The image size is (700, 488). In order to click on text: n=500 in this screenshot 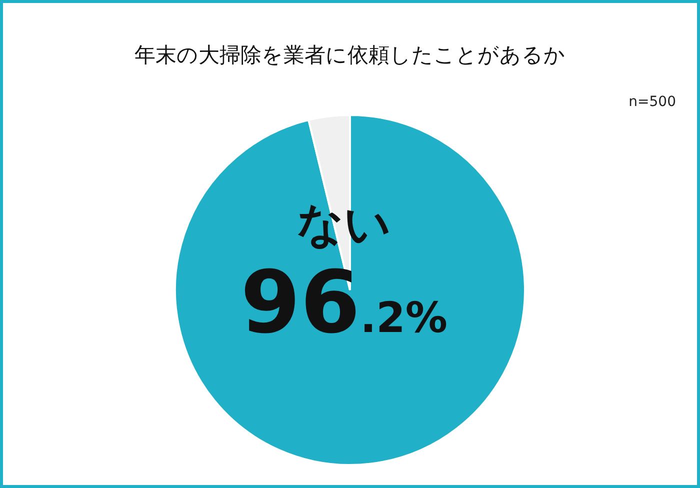, I will do `click(652, 102)`.